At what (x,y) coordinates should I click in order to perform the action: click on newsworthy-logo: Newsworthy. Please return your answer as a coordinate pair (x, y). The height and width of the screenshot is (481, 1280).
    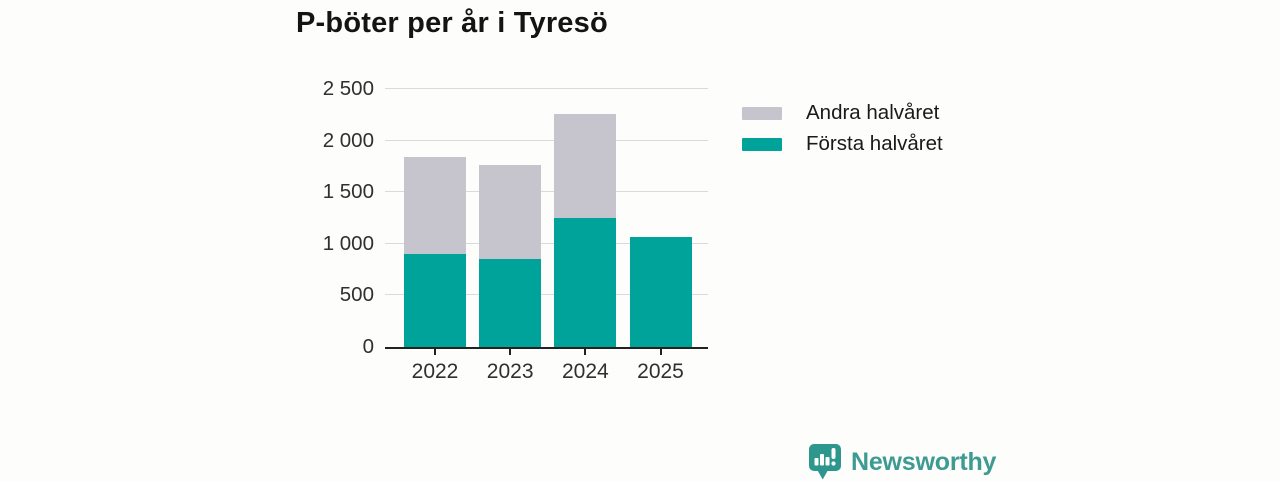
    Looking at the image, I should click on (902, 462).